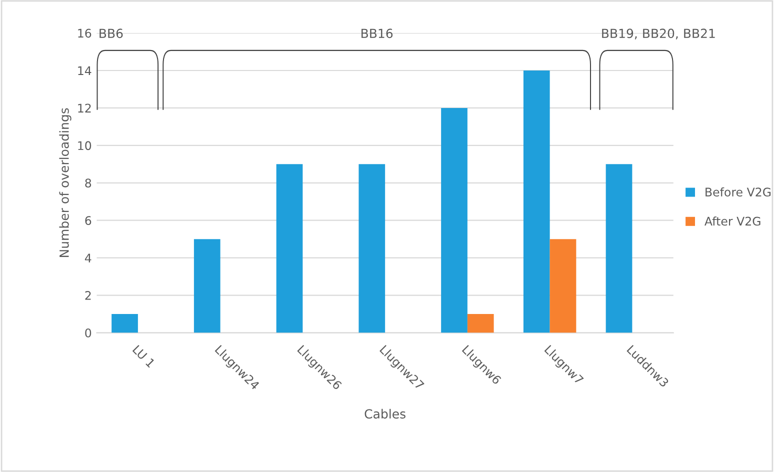  What do you see at coordinates (84, 108) in the screenshot?
I see `y-tick-label: 12` at bounding box center [84, 108].